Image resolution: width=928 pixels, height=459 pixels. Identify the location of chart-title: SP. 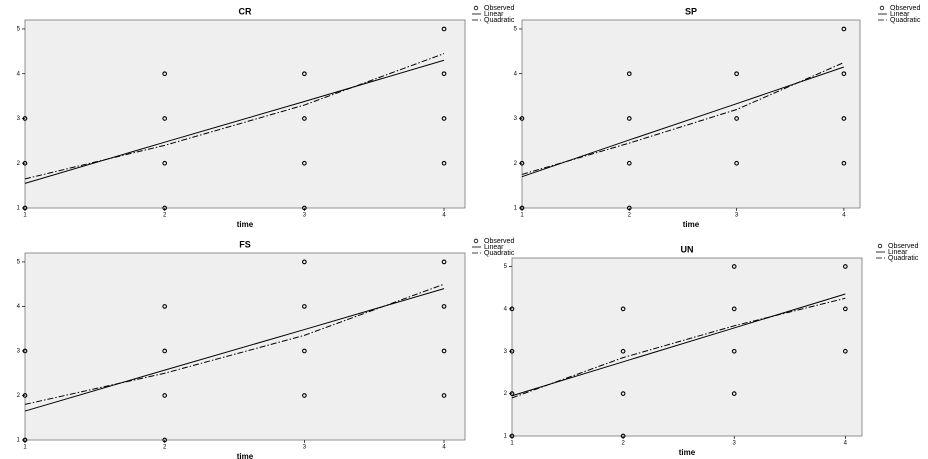
(691, 11).